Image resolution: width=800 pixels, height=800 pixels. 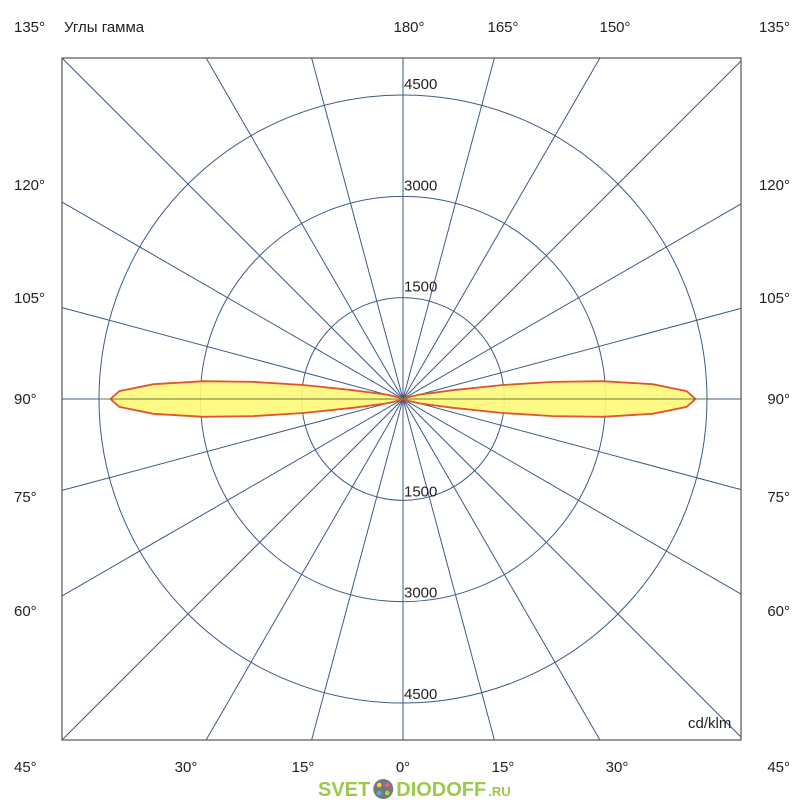 What do you see at coordinates (502, 27) in the screenshot?
I see `angle-label-top: 165°` at bounding box center [502, 27].